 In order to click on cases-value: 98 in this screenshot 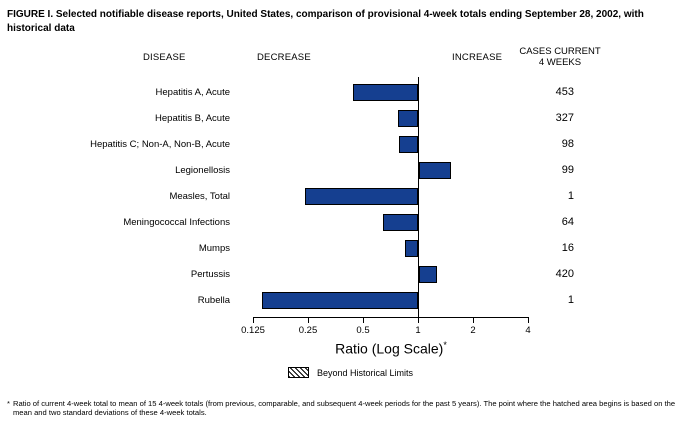, I will do `click(567, 144)`.